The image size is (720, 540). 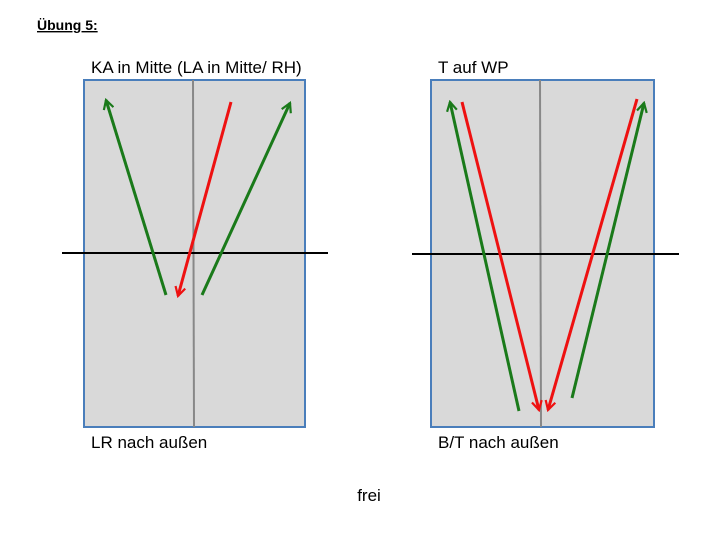 What do you see at coordinates (498, 442) in the screenshot?
I see `panel-caption: B/T nach außen` at bounding box center [498, 442].